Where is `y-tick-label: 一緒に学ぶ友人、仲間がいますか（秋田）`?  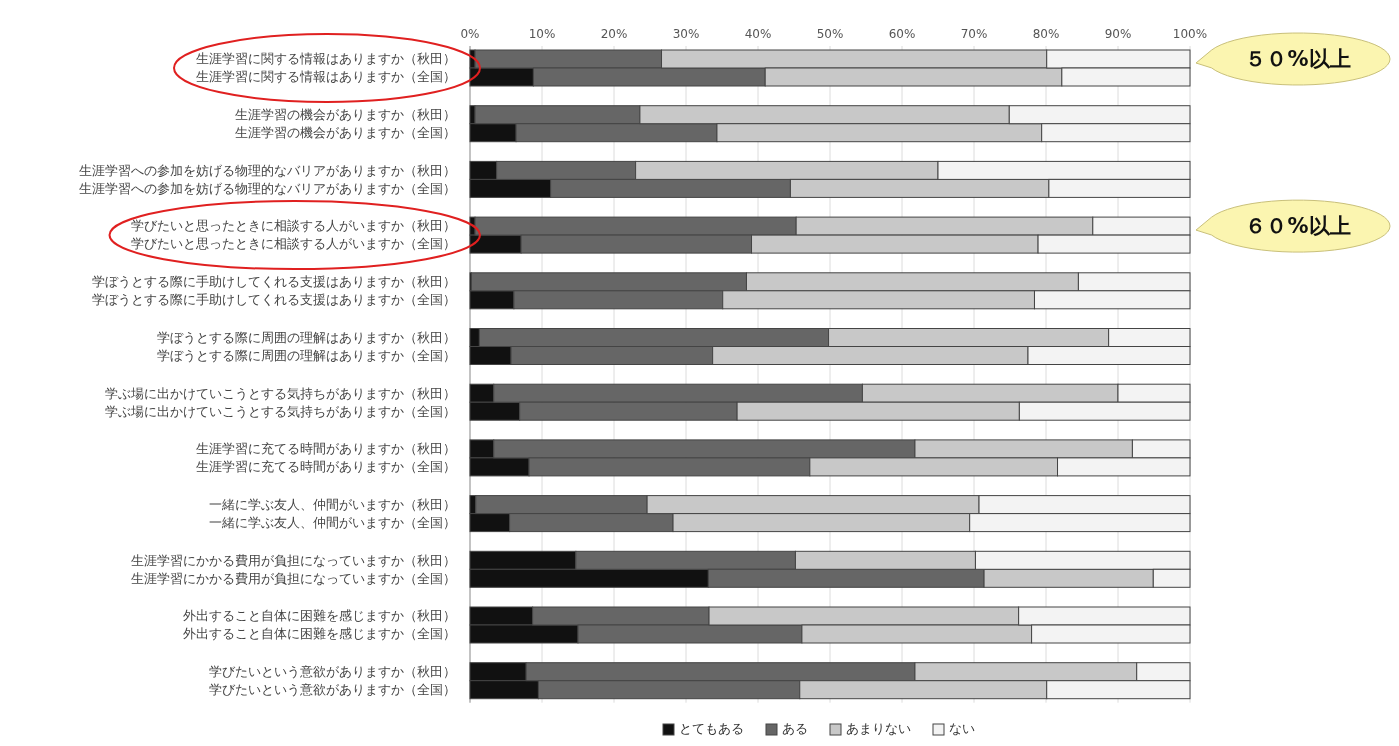
y-tick-label: 一緒に学ぶ友人、仲間がいますか（秋田） is located at coordinates (332, 504).